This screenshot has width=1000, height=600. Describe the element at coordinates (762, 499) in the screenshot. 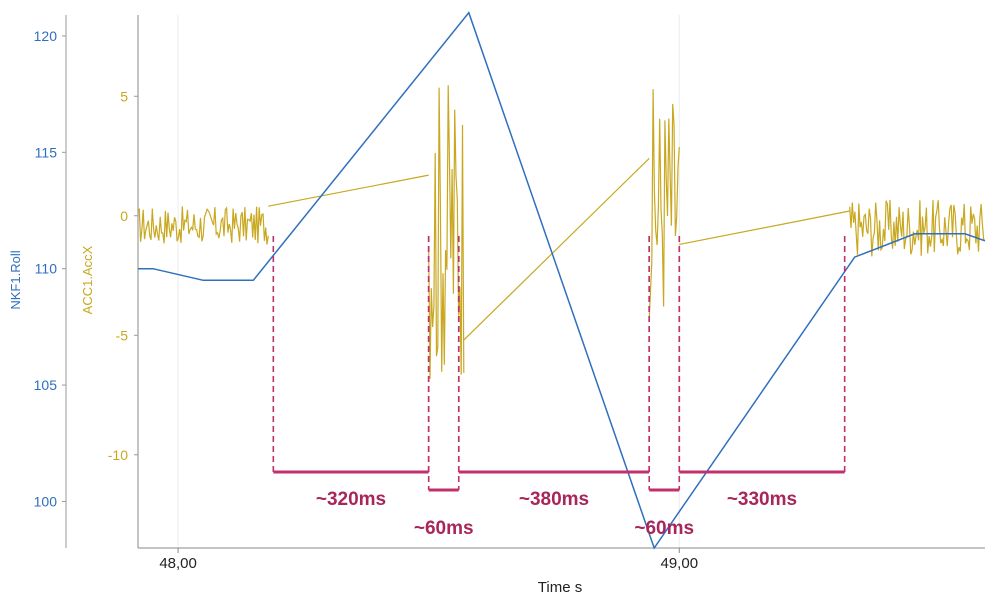

I see `annotation-label-4: ~330ms` at that location.